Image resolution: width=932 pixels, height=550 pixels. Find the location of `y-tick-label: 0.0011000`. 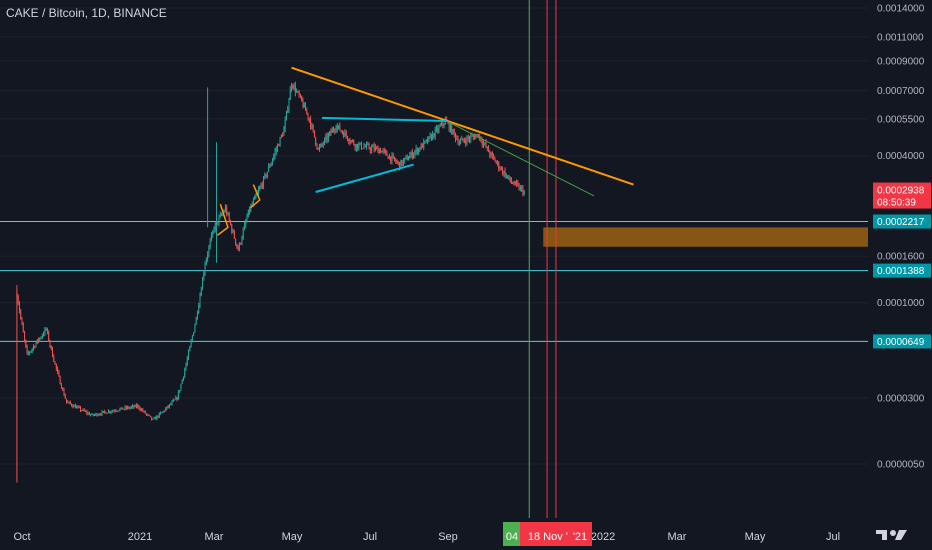

y-tick-label: 0.0011000 is located at coordinates (900, 37).